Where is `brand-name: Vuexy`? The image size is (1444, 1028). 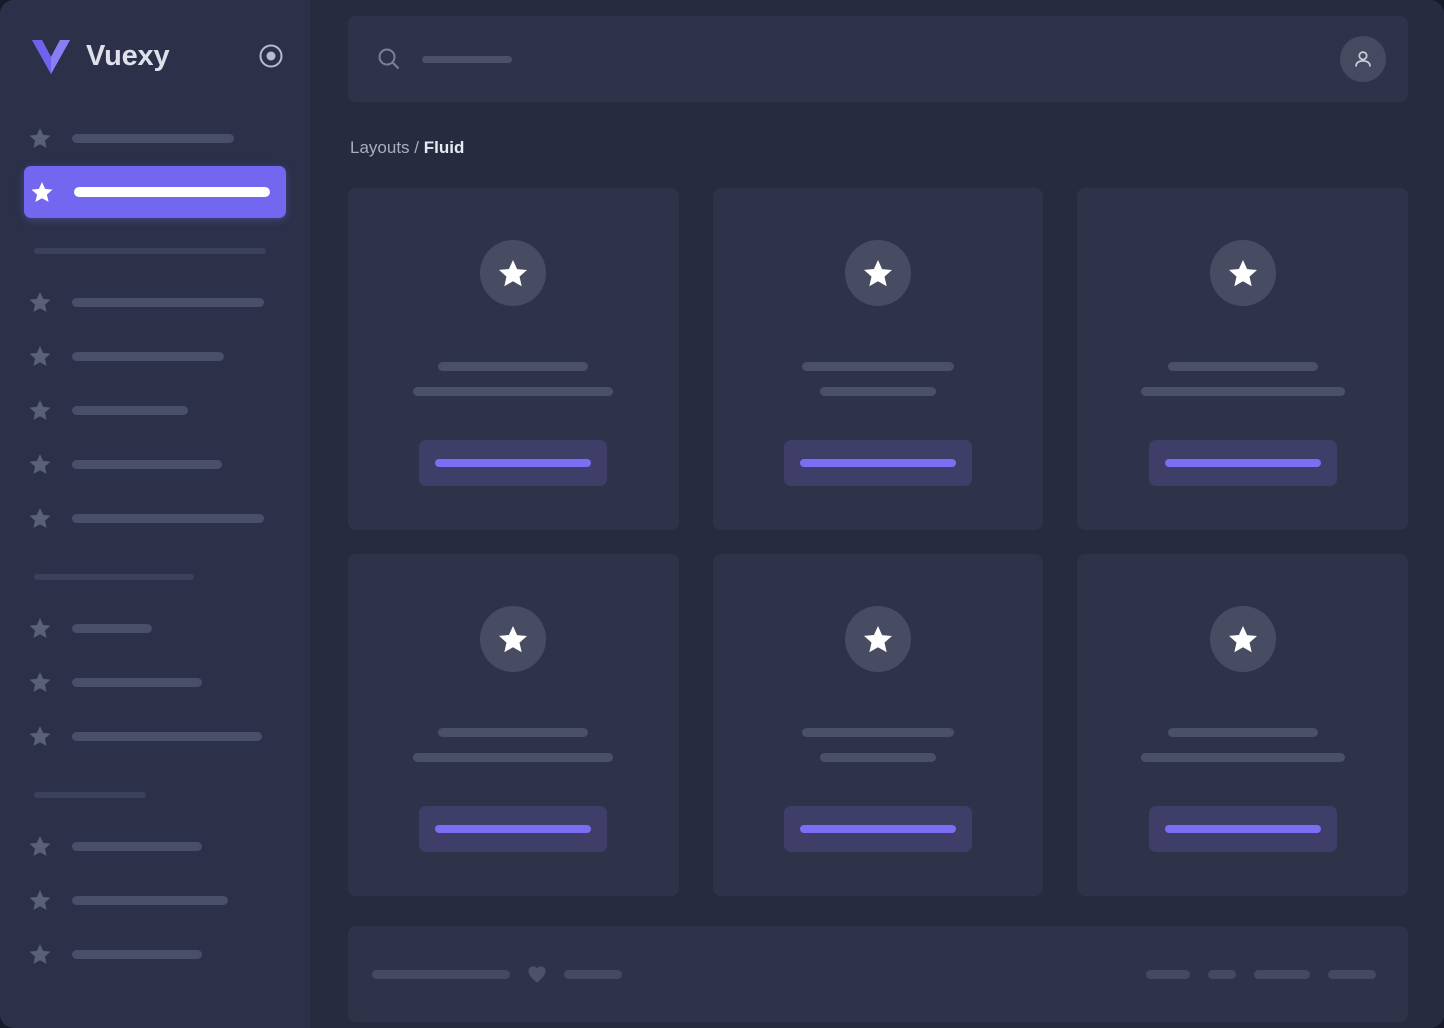
brand-name: Vuexy is located at coordinates (128, 55).